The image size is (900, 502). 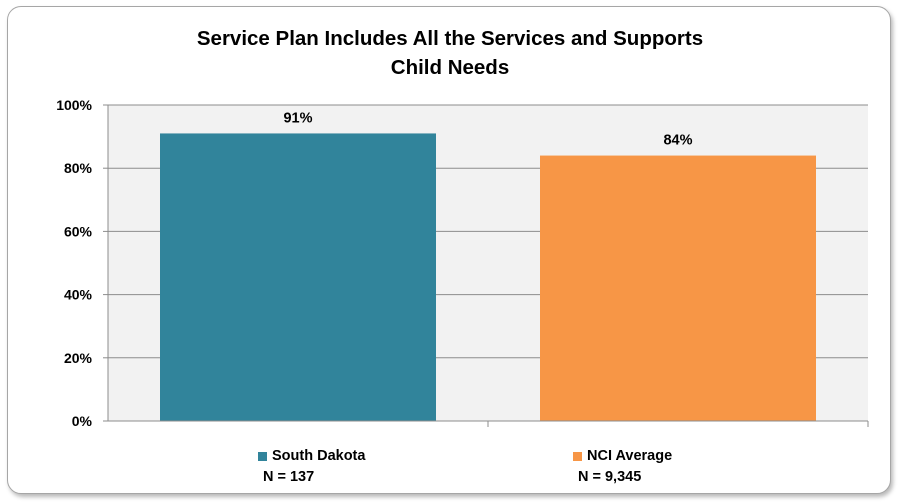 What do you see at coordinates (622, 467) in the screenshot?
I see `legend-item-nci-average: NCI Average N = 9,345` at bounding box center [622, 467].